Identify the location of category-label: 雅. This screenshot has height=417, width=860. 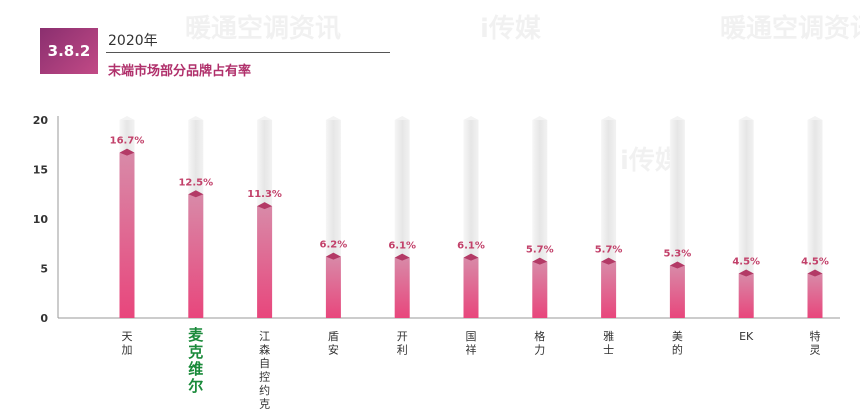
(608, 336).